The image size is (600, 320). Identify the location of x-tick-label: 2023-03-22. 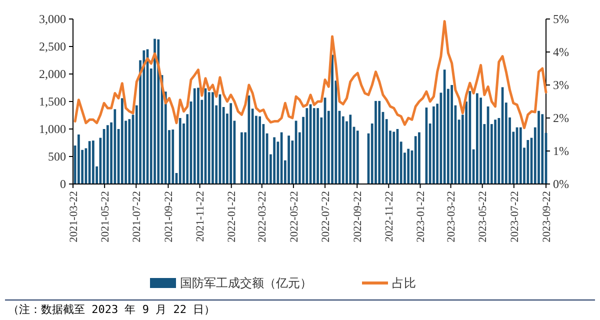
(452, 216).